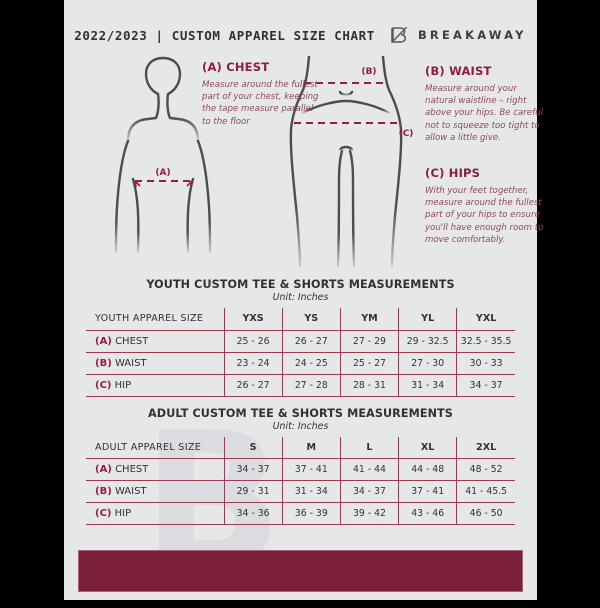 The width and height of the screenshot is (600, 608). Describe the element at coordinates (311, 319) in the screenshot. I see `youth-column-header-ys: YS` at that location.